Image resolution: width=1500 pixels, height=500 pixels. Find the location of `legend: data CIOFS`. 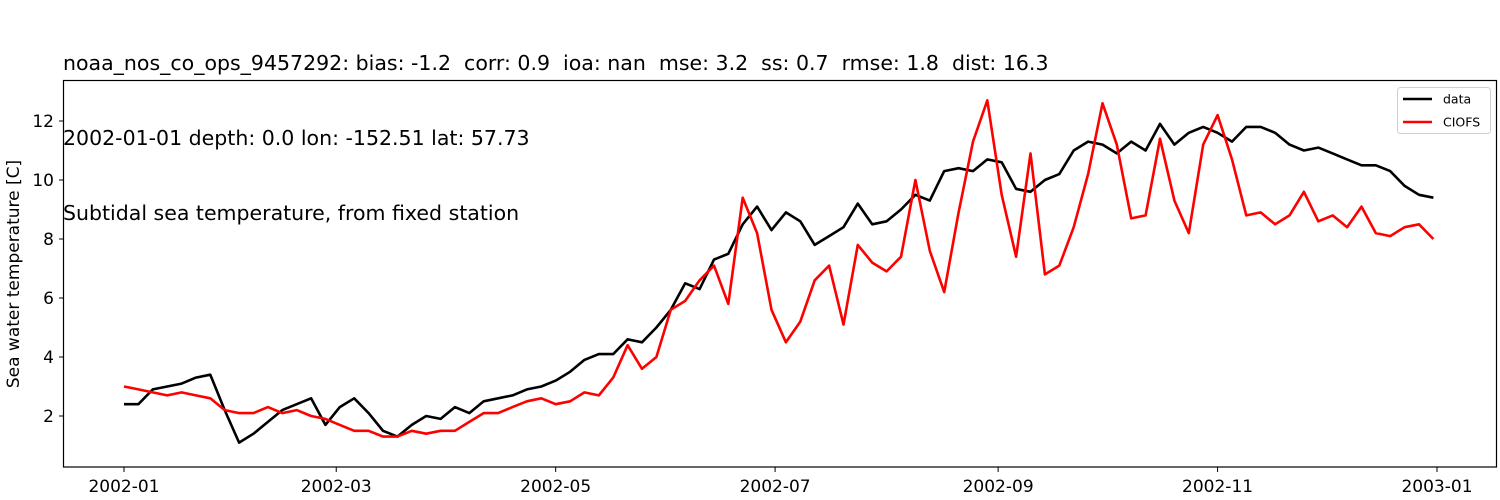

legend: data CIOFS is located at coordinates (1444, 110).